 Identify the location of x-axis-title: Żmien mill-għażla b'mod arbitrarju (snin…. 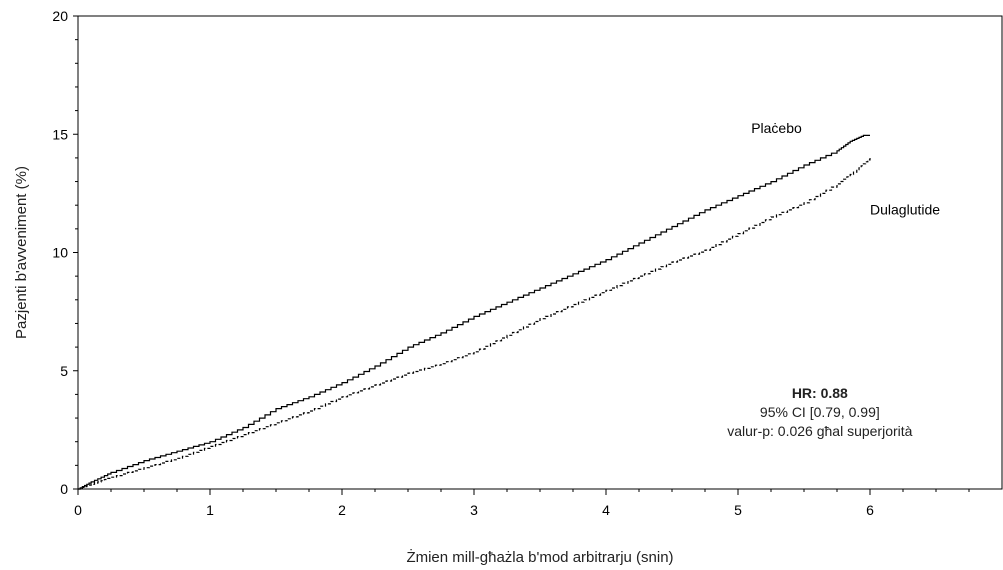
(539, 557).